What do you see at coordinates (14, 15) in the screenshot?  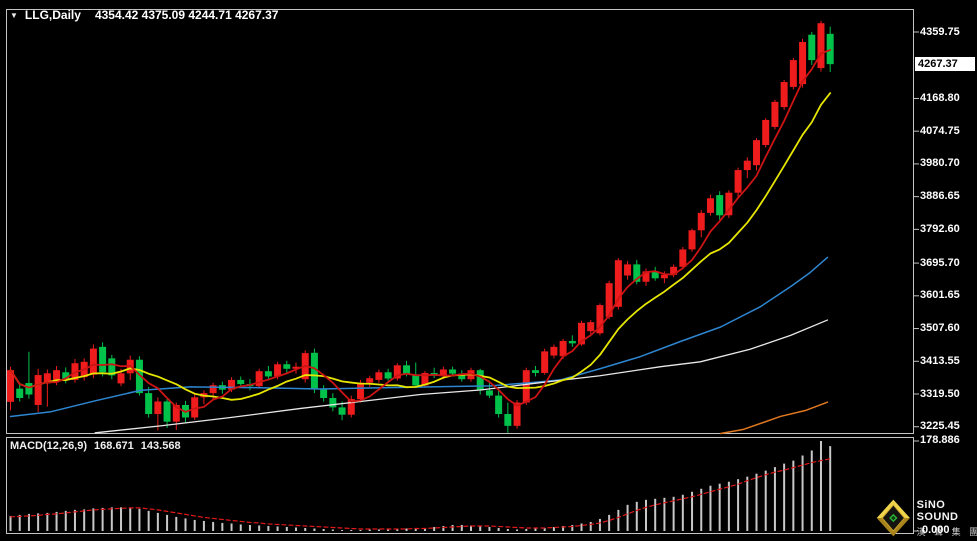 I see `collapse-triangle-icon: ▼` at bounding box center [14, 15].